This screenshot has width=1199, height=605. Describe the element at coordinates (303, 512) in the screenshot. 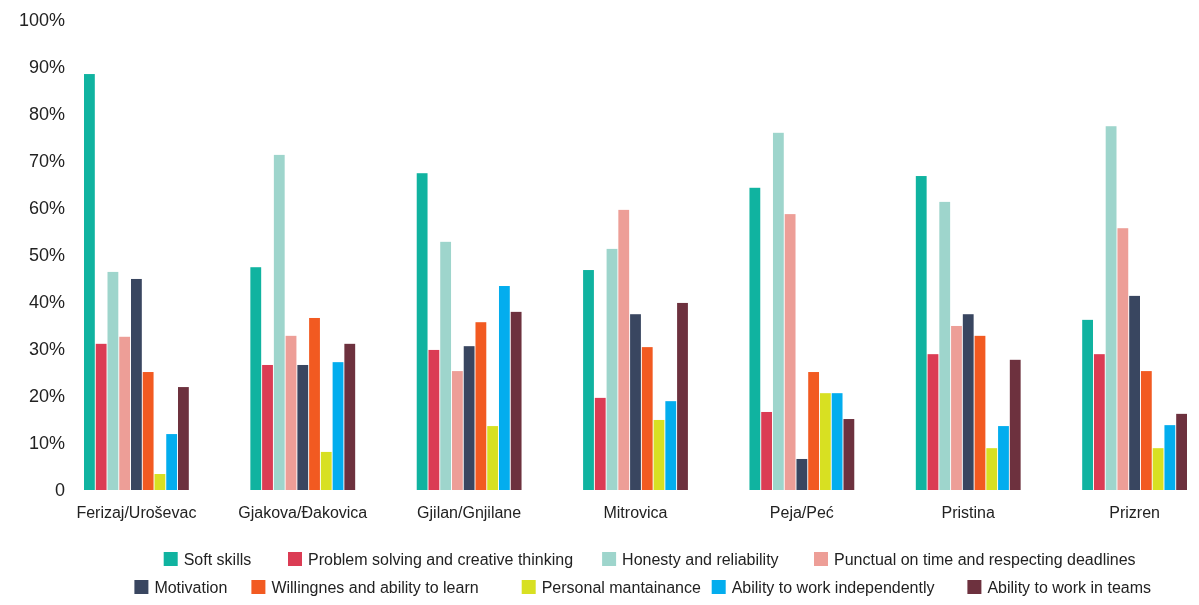

I see `x-tick-label: Gjakova/Đakovica` at that location.